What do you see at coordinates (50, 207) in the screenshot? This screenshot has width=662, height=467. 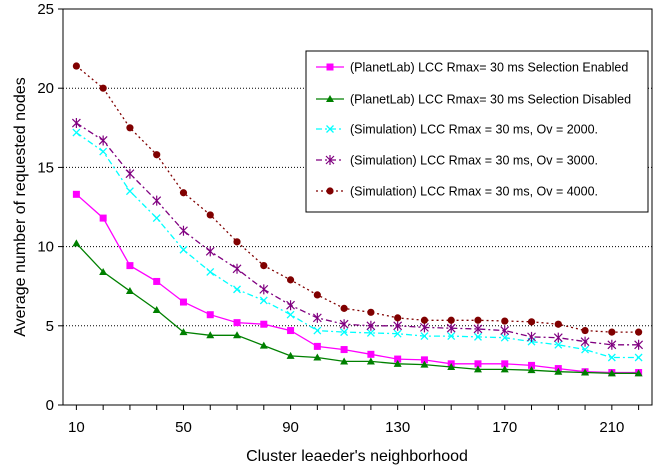 I see `y-axis-ticks: 0 5 10 15 20 25` at bounding box center [50, 207].